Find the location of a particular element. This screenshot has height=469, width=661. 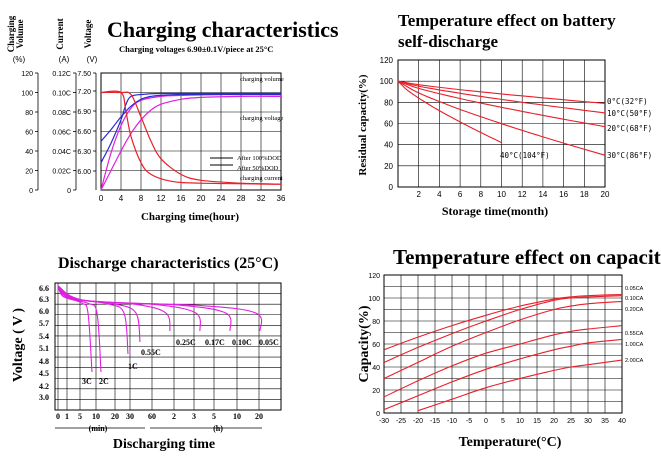

charging-axis-header: Voltage is located at coordinates (88, 34).